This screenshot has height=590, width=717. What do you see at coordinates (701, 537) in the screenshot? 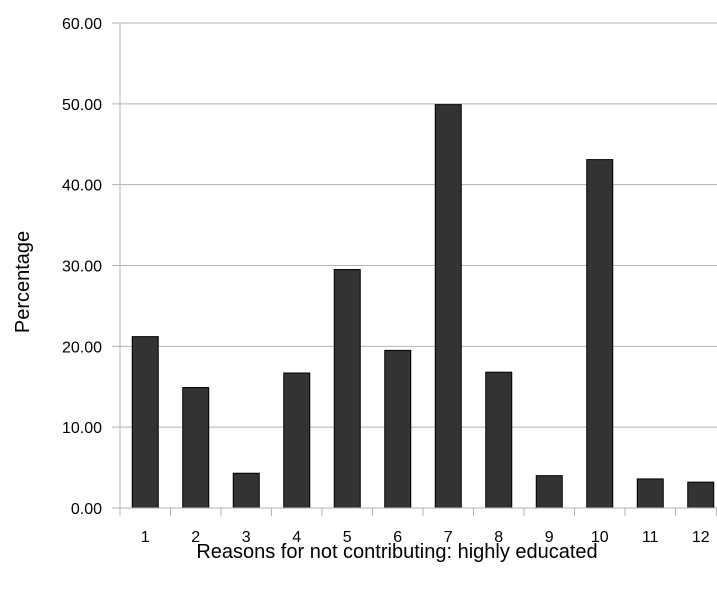
I see `x-tick-label: 12` at bounding box center [701, 537].